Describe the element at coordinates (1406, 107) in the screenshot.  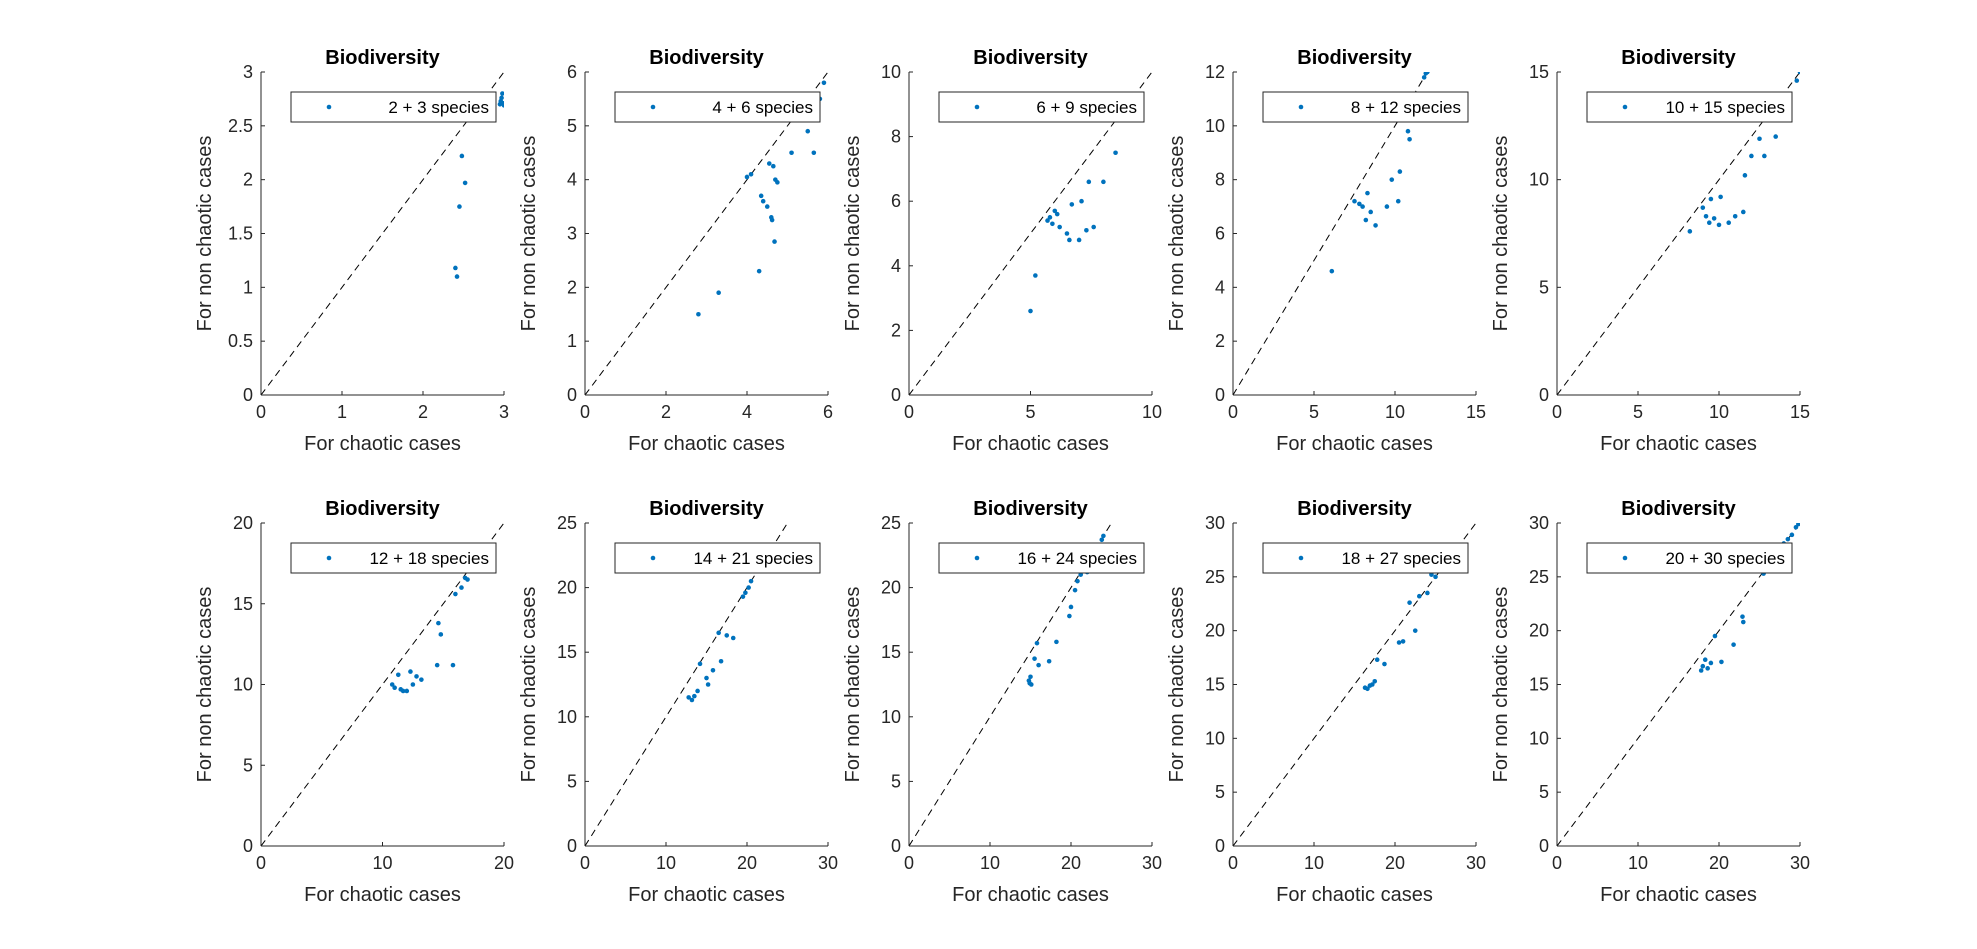
I see `legend-label: 8 + 12 species` at that location.